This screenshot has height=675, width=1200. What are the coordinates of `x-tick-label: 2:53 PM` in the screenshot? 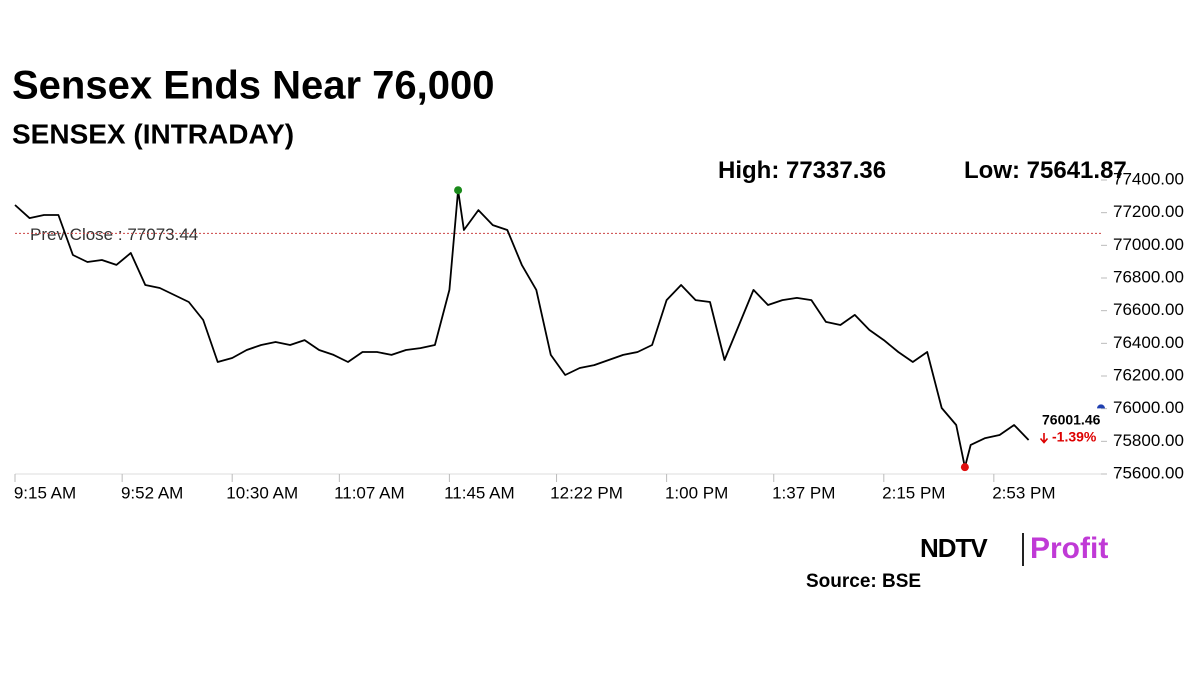 It's located at (1023, 492).